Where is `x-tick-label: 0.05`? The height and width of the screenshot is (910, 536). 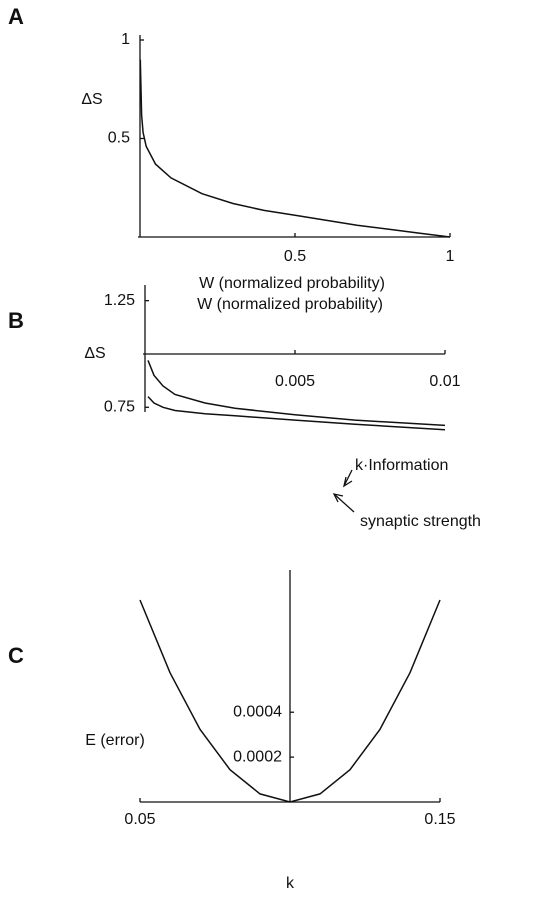
x-tick-label: 0.05 is located at coordinates (139, 819).